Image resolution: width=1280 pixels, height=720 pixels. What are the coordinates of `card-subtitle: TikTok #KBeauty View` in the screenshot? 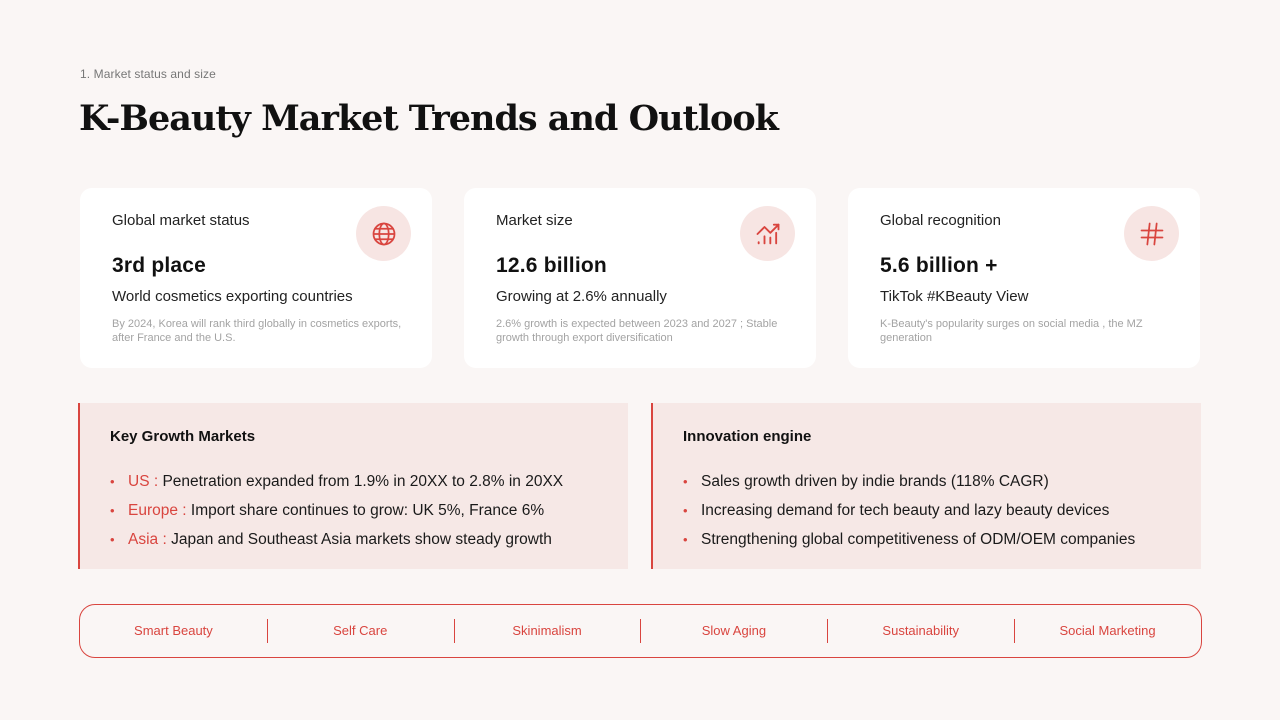 It's located at (954, 296).